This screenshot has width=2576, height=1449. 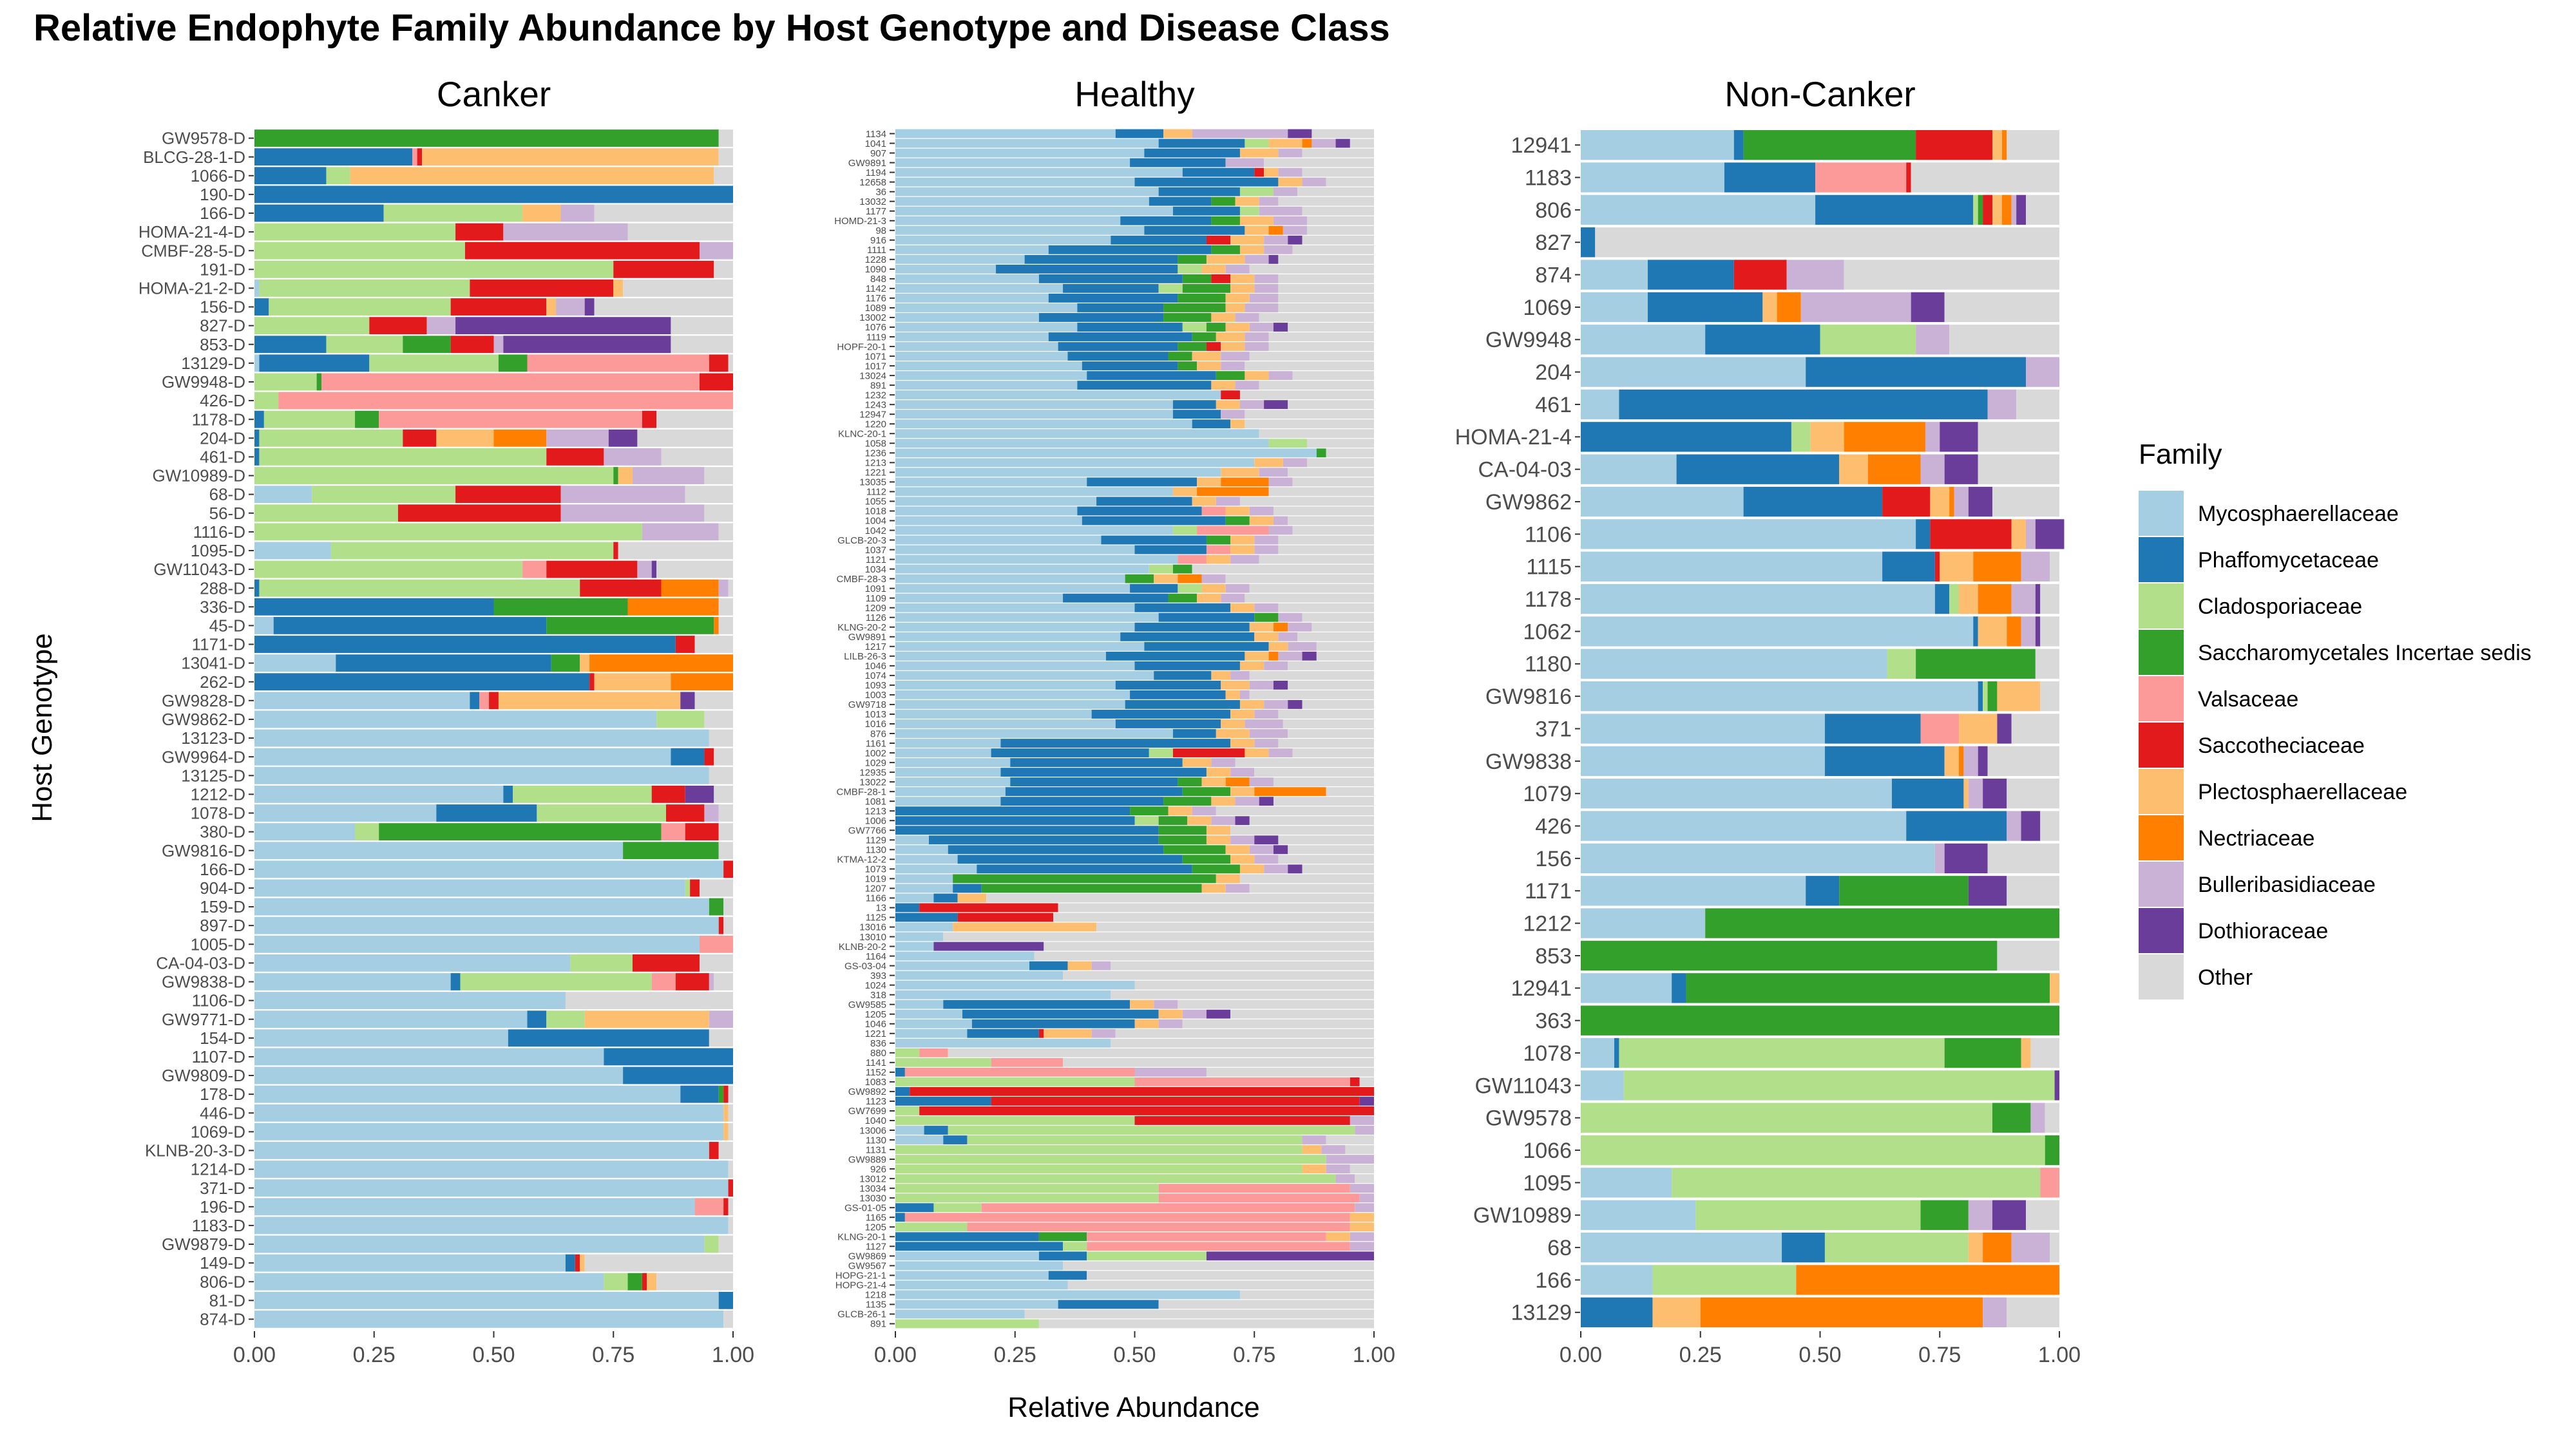 What do you see at coordinates (2233, 931) in the screenshot?
I see `legend-entry: Dothioraceae` at bounding box center [2233, 931].